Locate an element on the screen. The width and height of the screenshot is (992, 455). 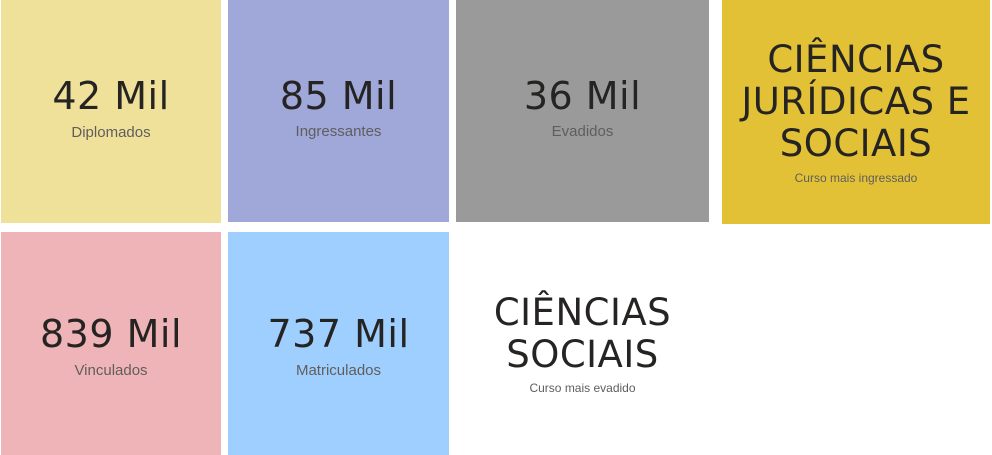
diplomados-label: Diplomados is located at coordinates (111, 132).